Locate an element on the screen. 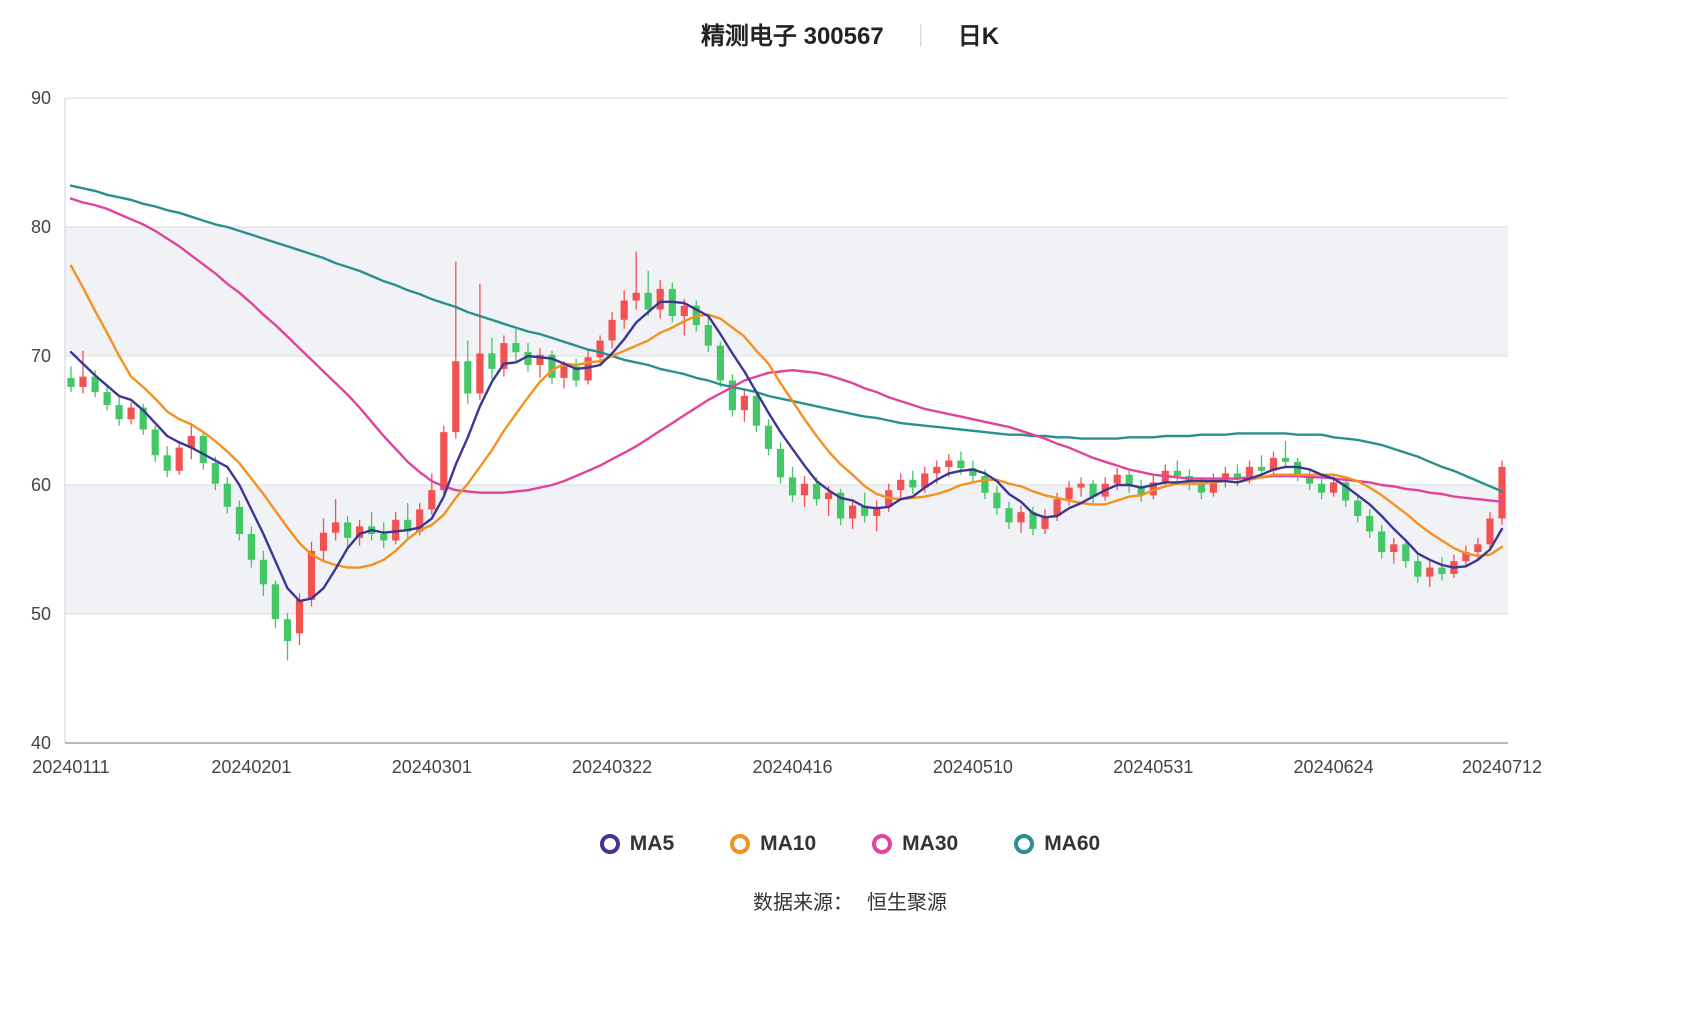 Image resolution: width=1700 pixels, height=1034 pixels. legend-item-ma60: MA60 is located at coordinates (1057, 844).